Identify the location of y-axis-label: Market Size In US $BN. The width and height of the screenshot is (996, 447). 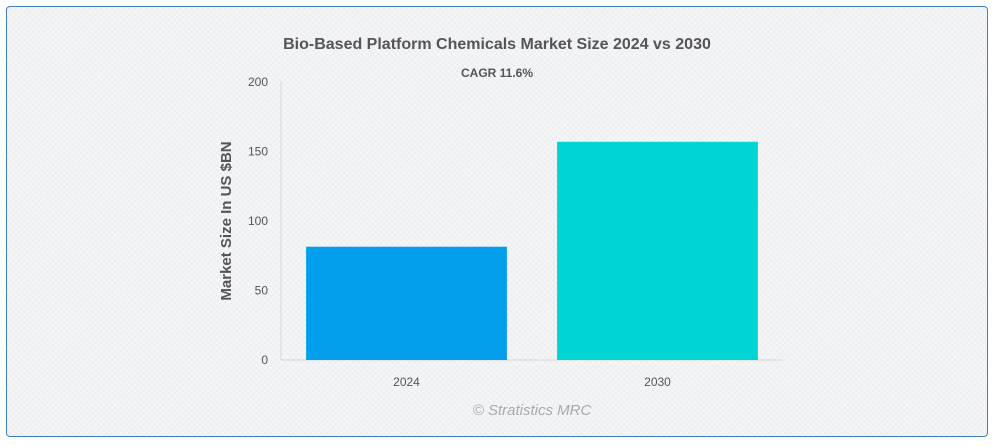
(226, 220).